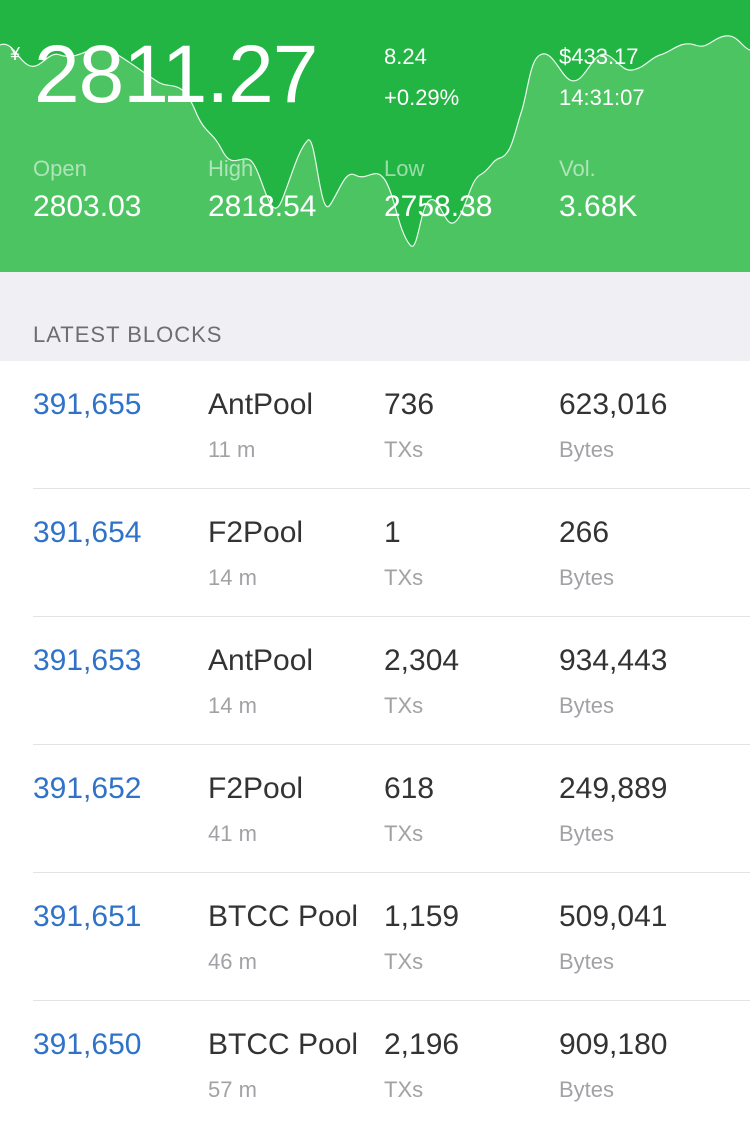 The image size is (750, 1129). Describe the element at coordinates (232, 449) in the screenshot. I see `block-age: 11 m` at that location.